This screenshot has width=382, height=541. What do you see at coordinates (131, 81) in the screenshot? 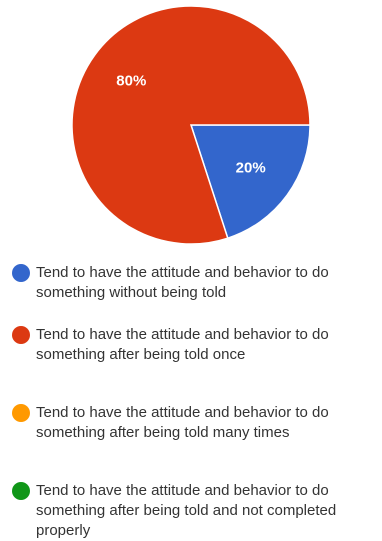
I see `slice-label: 80%` at bounding box center [131, 81].